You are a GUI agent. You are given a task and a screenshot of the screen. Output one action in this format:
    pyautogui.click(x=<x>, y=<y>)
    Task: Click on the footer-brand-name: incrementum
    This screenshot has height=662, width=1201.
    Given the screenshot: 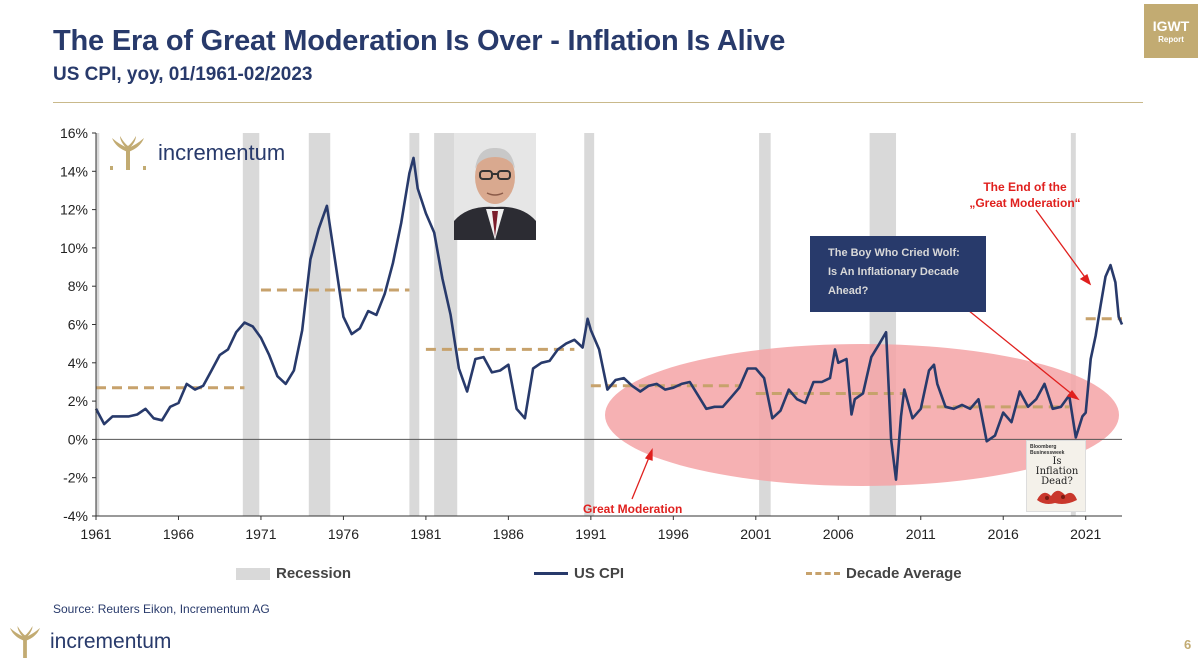 What is the action you would take?
    pyautogui.click(x=111, y=641)
    